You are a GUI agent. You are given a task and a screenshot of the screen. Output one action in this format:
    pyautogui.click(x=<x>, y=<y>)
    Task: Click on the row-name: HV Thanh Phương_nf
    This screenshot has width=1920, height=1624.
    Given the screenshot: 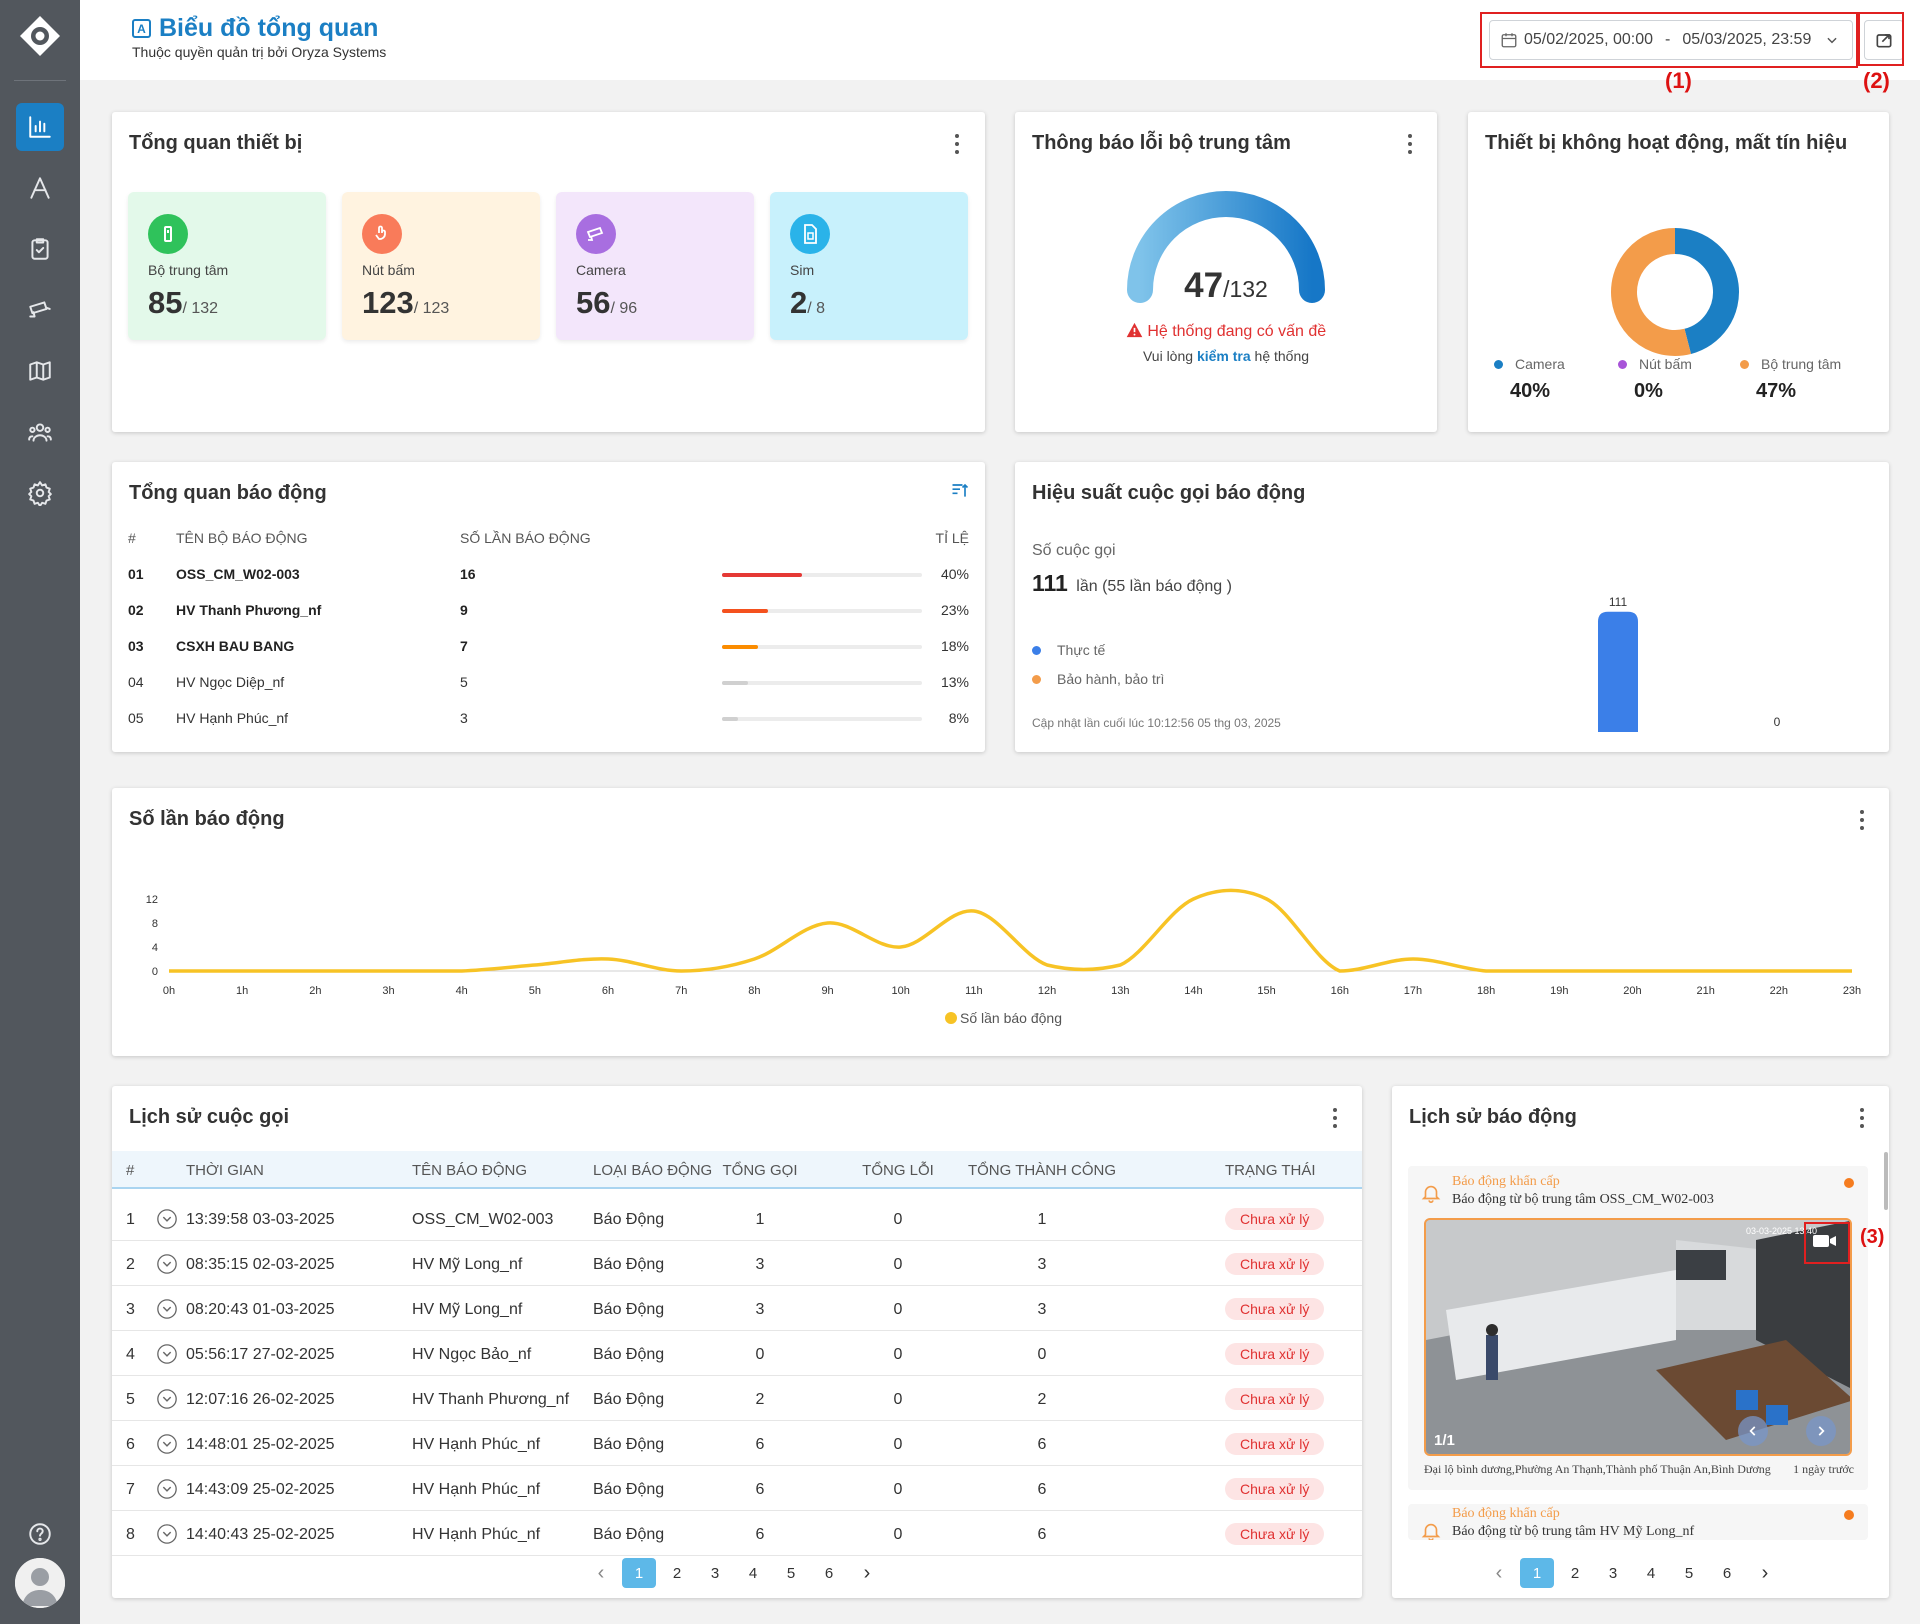 What is the action you would take?
    pyautogui.click(x=249, y=610)
    